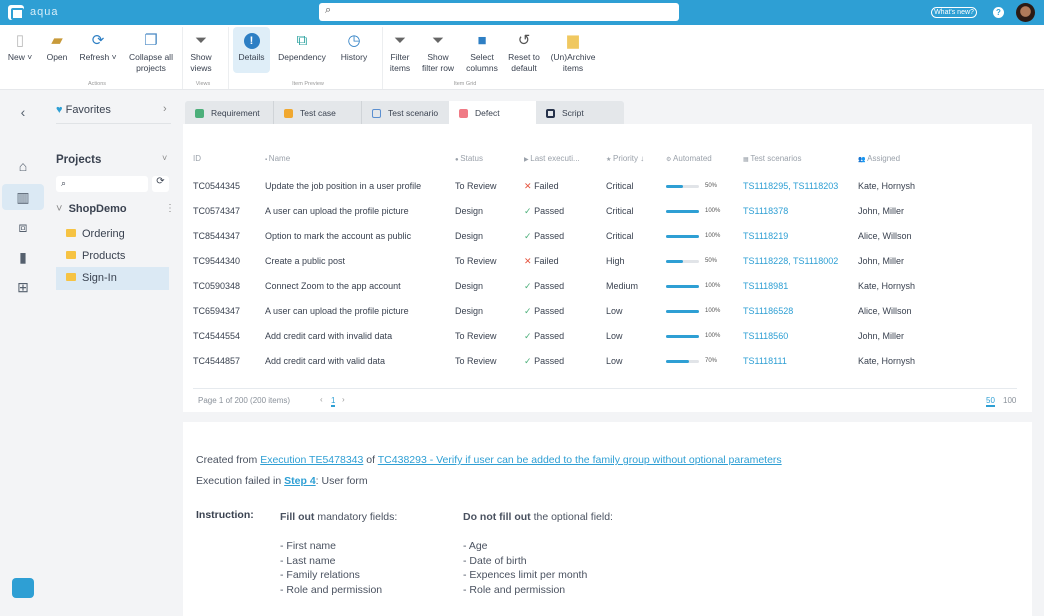 The height and width of the screenshot is (616, 1044). Describe the element at coordinates (160, 184) in the screenshot. I see `refresh-projects-button: ⟳` at that location.